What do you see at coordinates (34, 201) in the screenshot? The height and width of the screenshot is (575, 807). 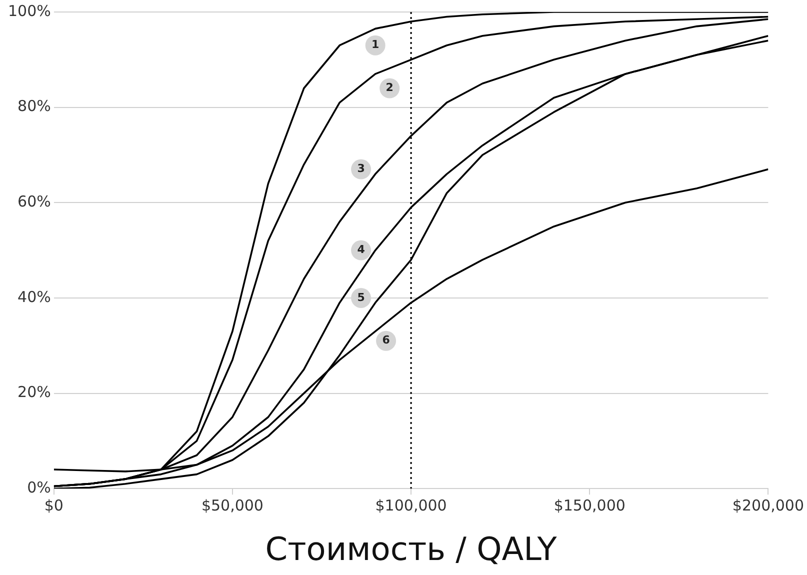 I see `y-tick-label: 60%` at bounding box center [34, 201].